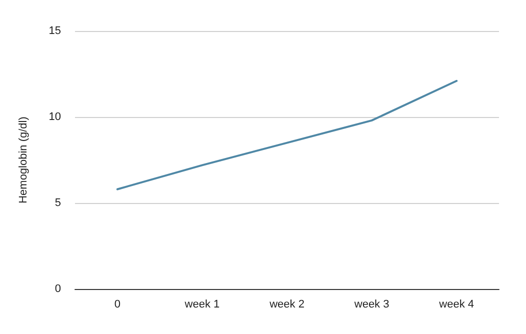 The image size is (526, 334). I want to click on x-tick-label: week 1, so click(202, 304).